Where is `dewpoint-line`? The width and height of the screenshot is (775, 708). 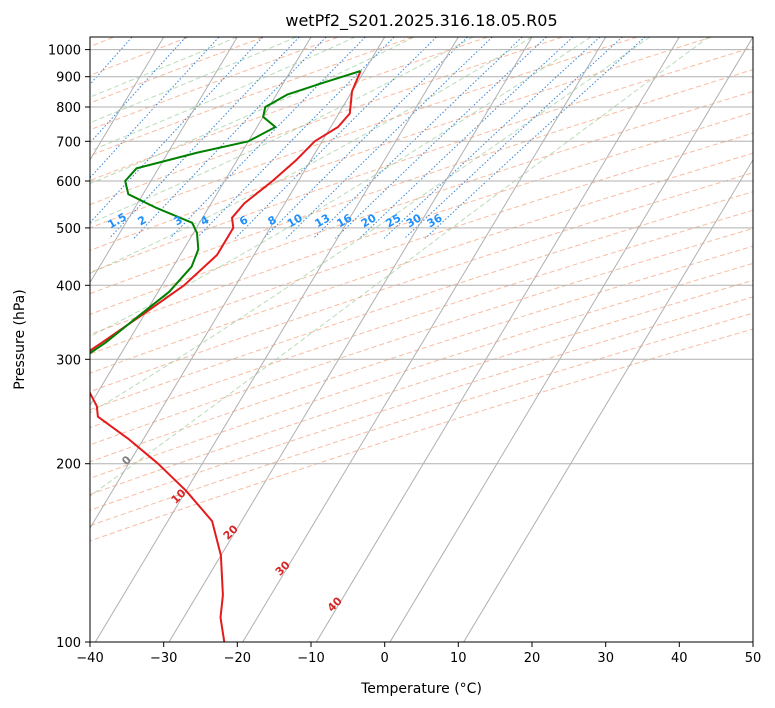 dewpoint-line is located at coordinates (225, 212).